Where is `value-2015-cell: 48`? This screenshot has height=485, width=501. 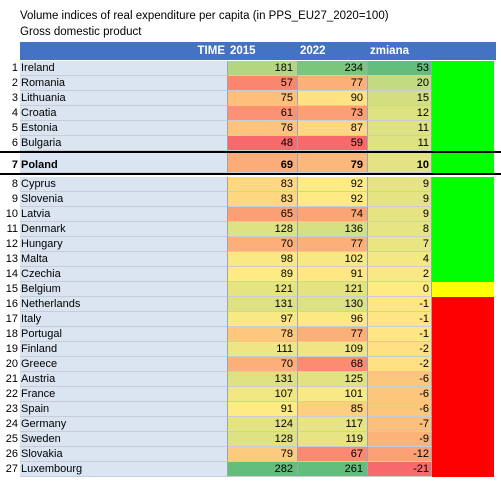
value-2015-cell: 48 is located at coordinates (263, 143).